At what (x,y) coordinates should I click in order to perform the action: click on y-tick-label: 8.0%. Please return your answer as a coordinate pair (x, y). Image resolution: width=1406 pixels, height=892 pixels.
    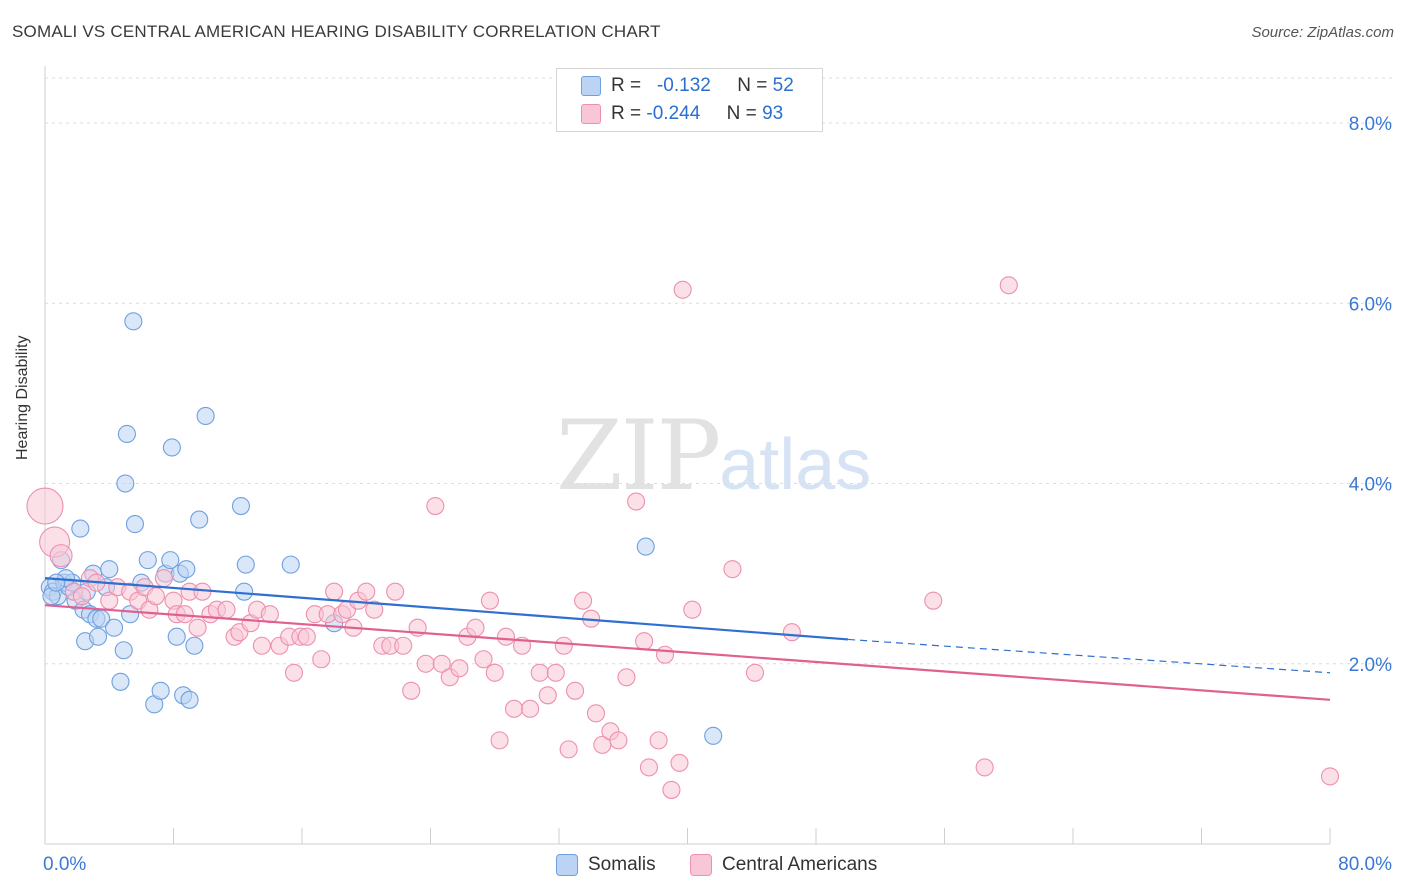
    Looking at the image, I should click on (1370, 124).